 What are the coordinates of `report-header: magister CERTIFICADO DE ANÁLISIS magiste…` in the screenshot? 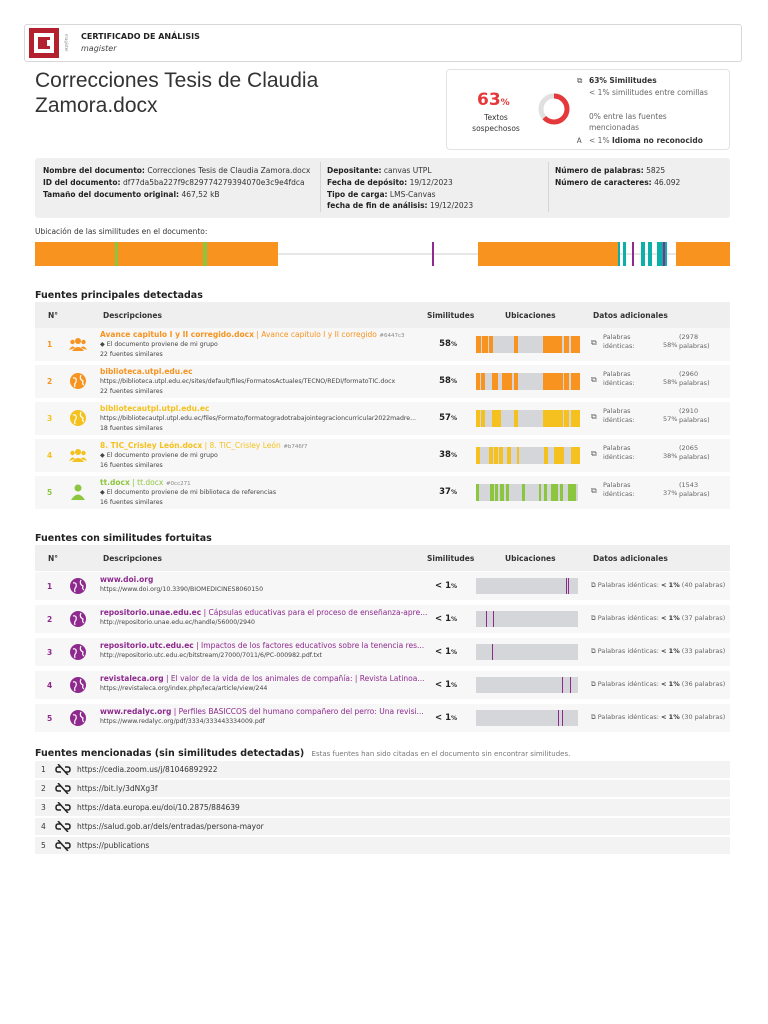 It's located at (383, 43).